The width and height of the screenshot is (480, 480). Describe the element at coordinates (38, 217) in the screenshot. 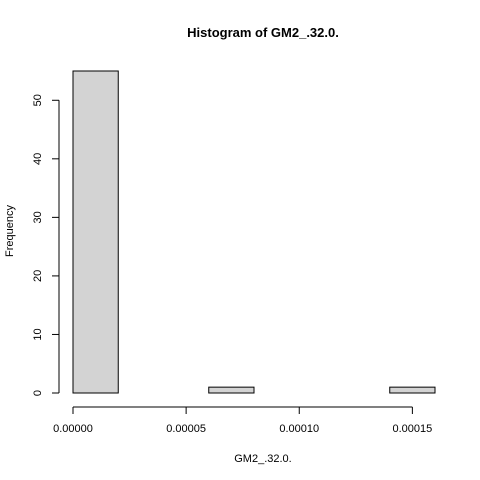

I see `y-tick-label: 30` at that location.